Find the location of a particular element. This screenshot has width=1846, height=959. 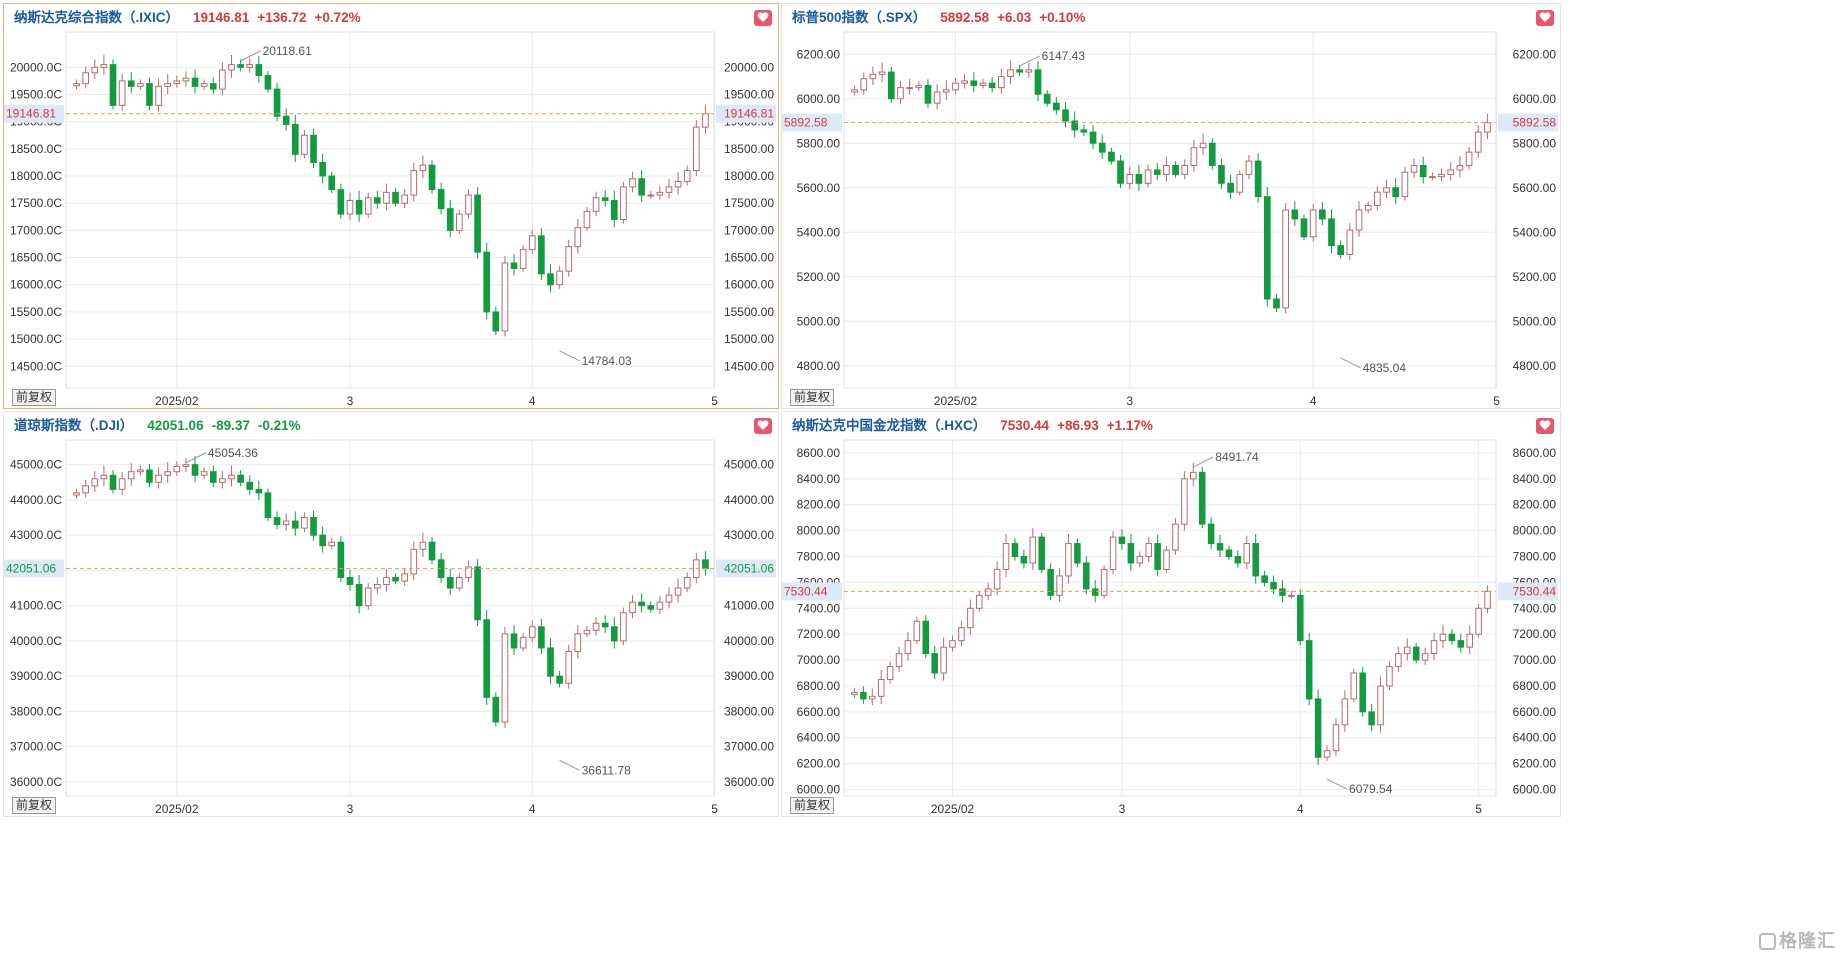

y-tick-label-right: 36000.00 is located at coordinates (749, 782).